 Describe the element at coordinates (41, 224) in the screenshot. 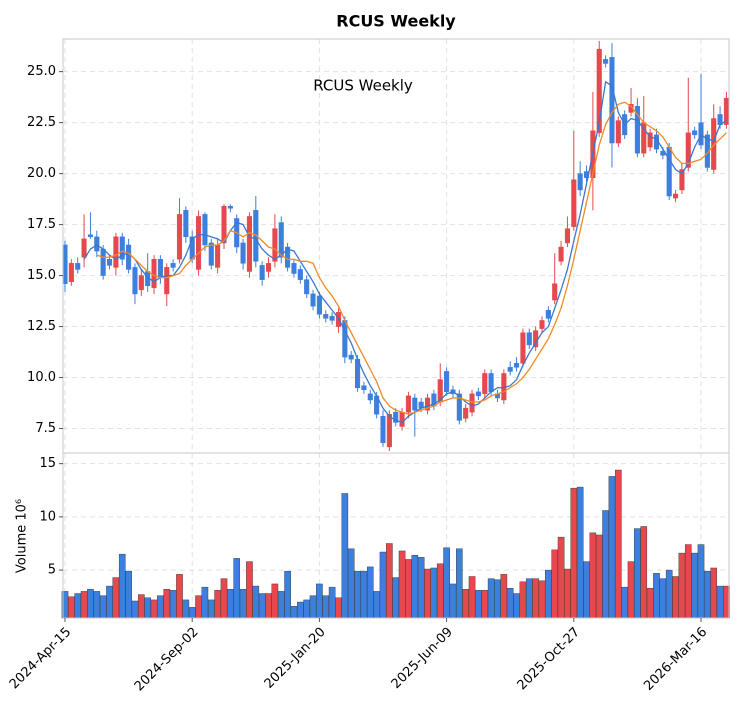

I see `y-tick-label: 17.5` at that location.